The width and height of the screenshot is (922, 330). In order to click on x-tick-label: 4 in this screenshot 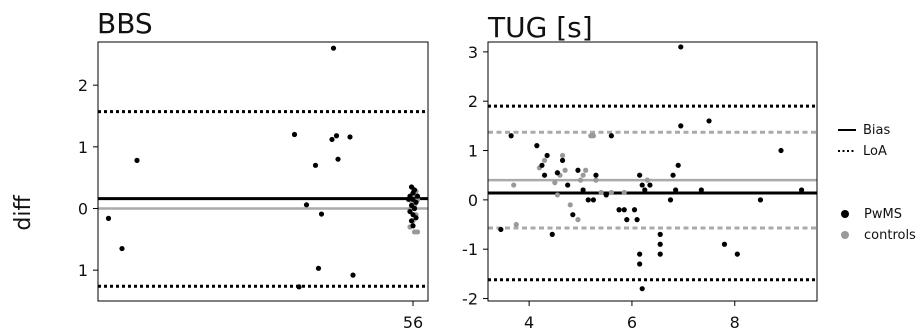, I will do `click(529, 321)`.